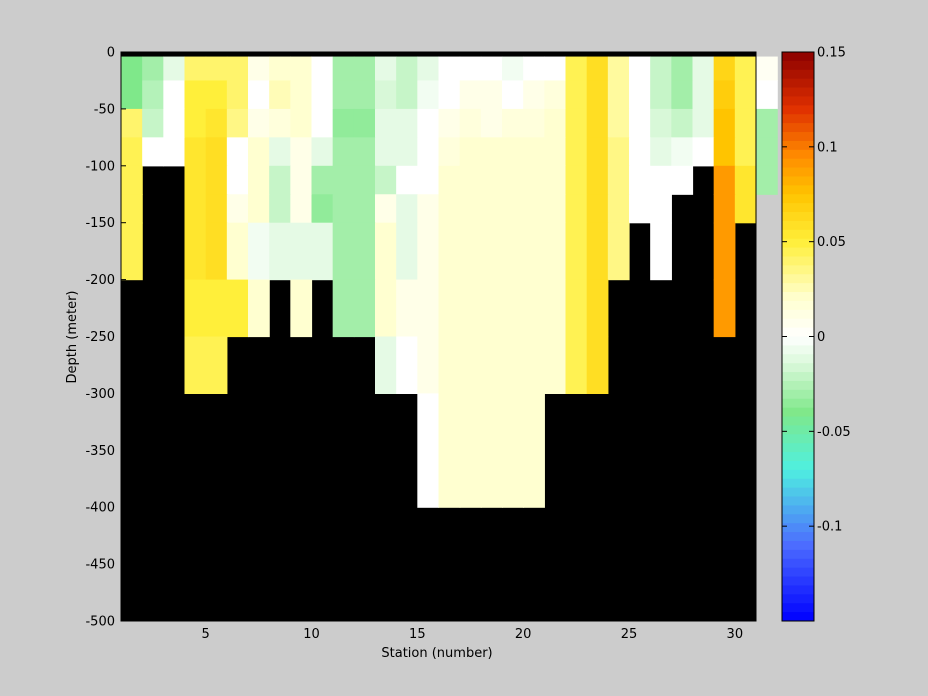 This screenshot has height=696, width=928. What do you see at coordinates (100, 166) in the screenshot?
I see `y-tick-label: -100` at bounding box center [100, 166].